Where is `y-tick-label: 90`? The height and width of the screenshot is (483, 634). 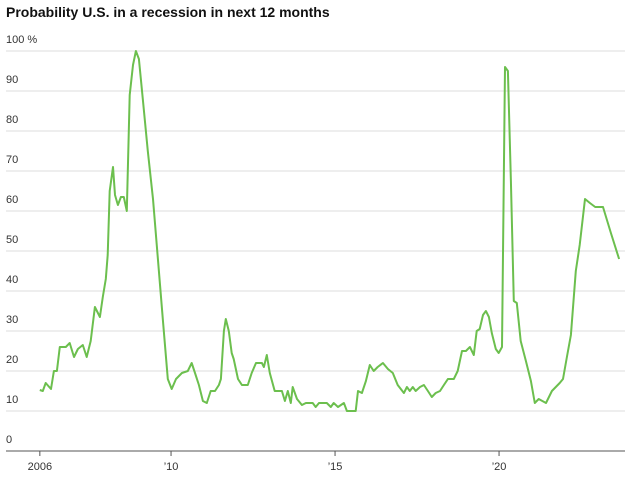 y-tick-label: 90 is located at coordinates (12, 80).